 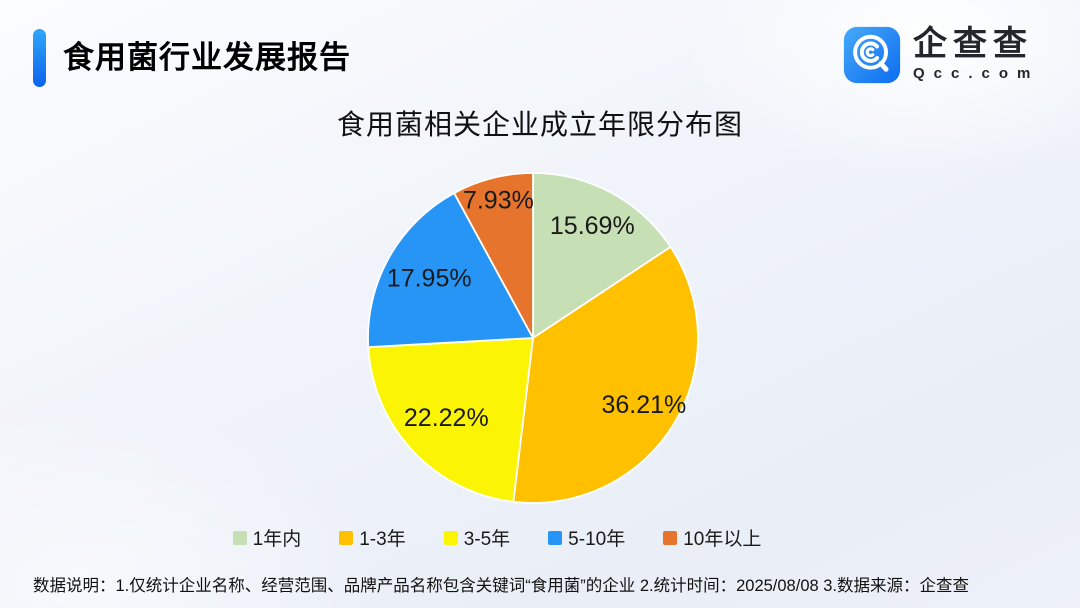 What do you see at coordinates (277, 539) in the screenshot?
I see `legend-label: 1年内` at bounding box center [277, 539].